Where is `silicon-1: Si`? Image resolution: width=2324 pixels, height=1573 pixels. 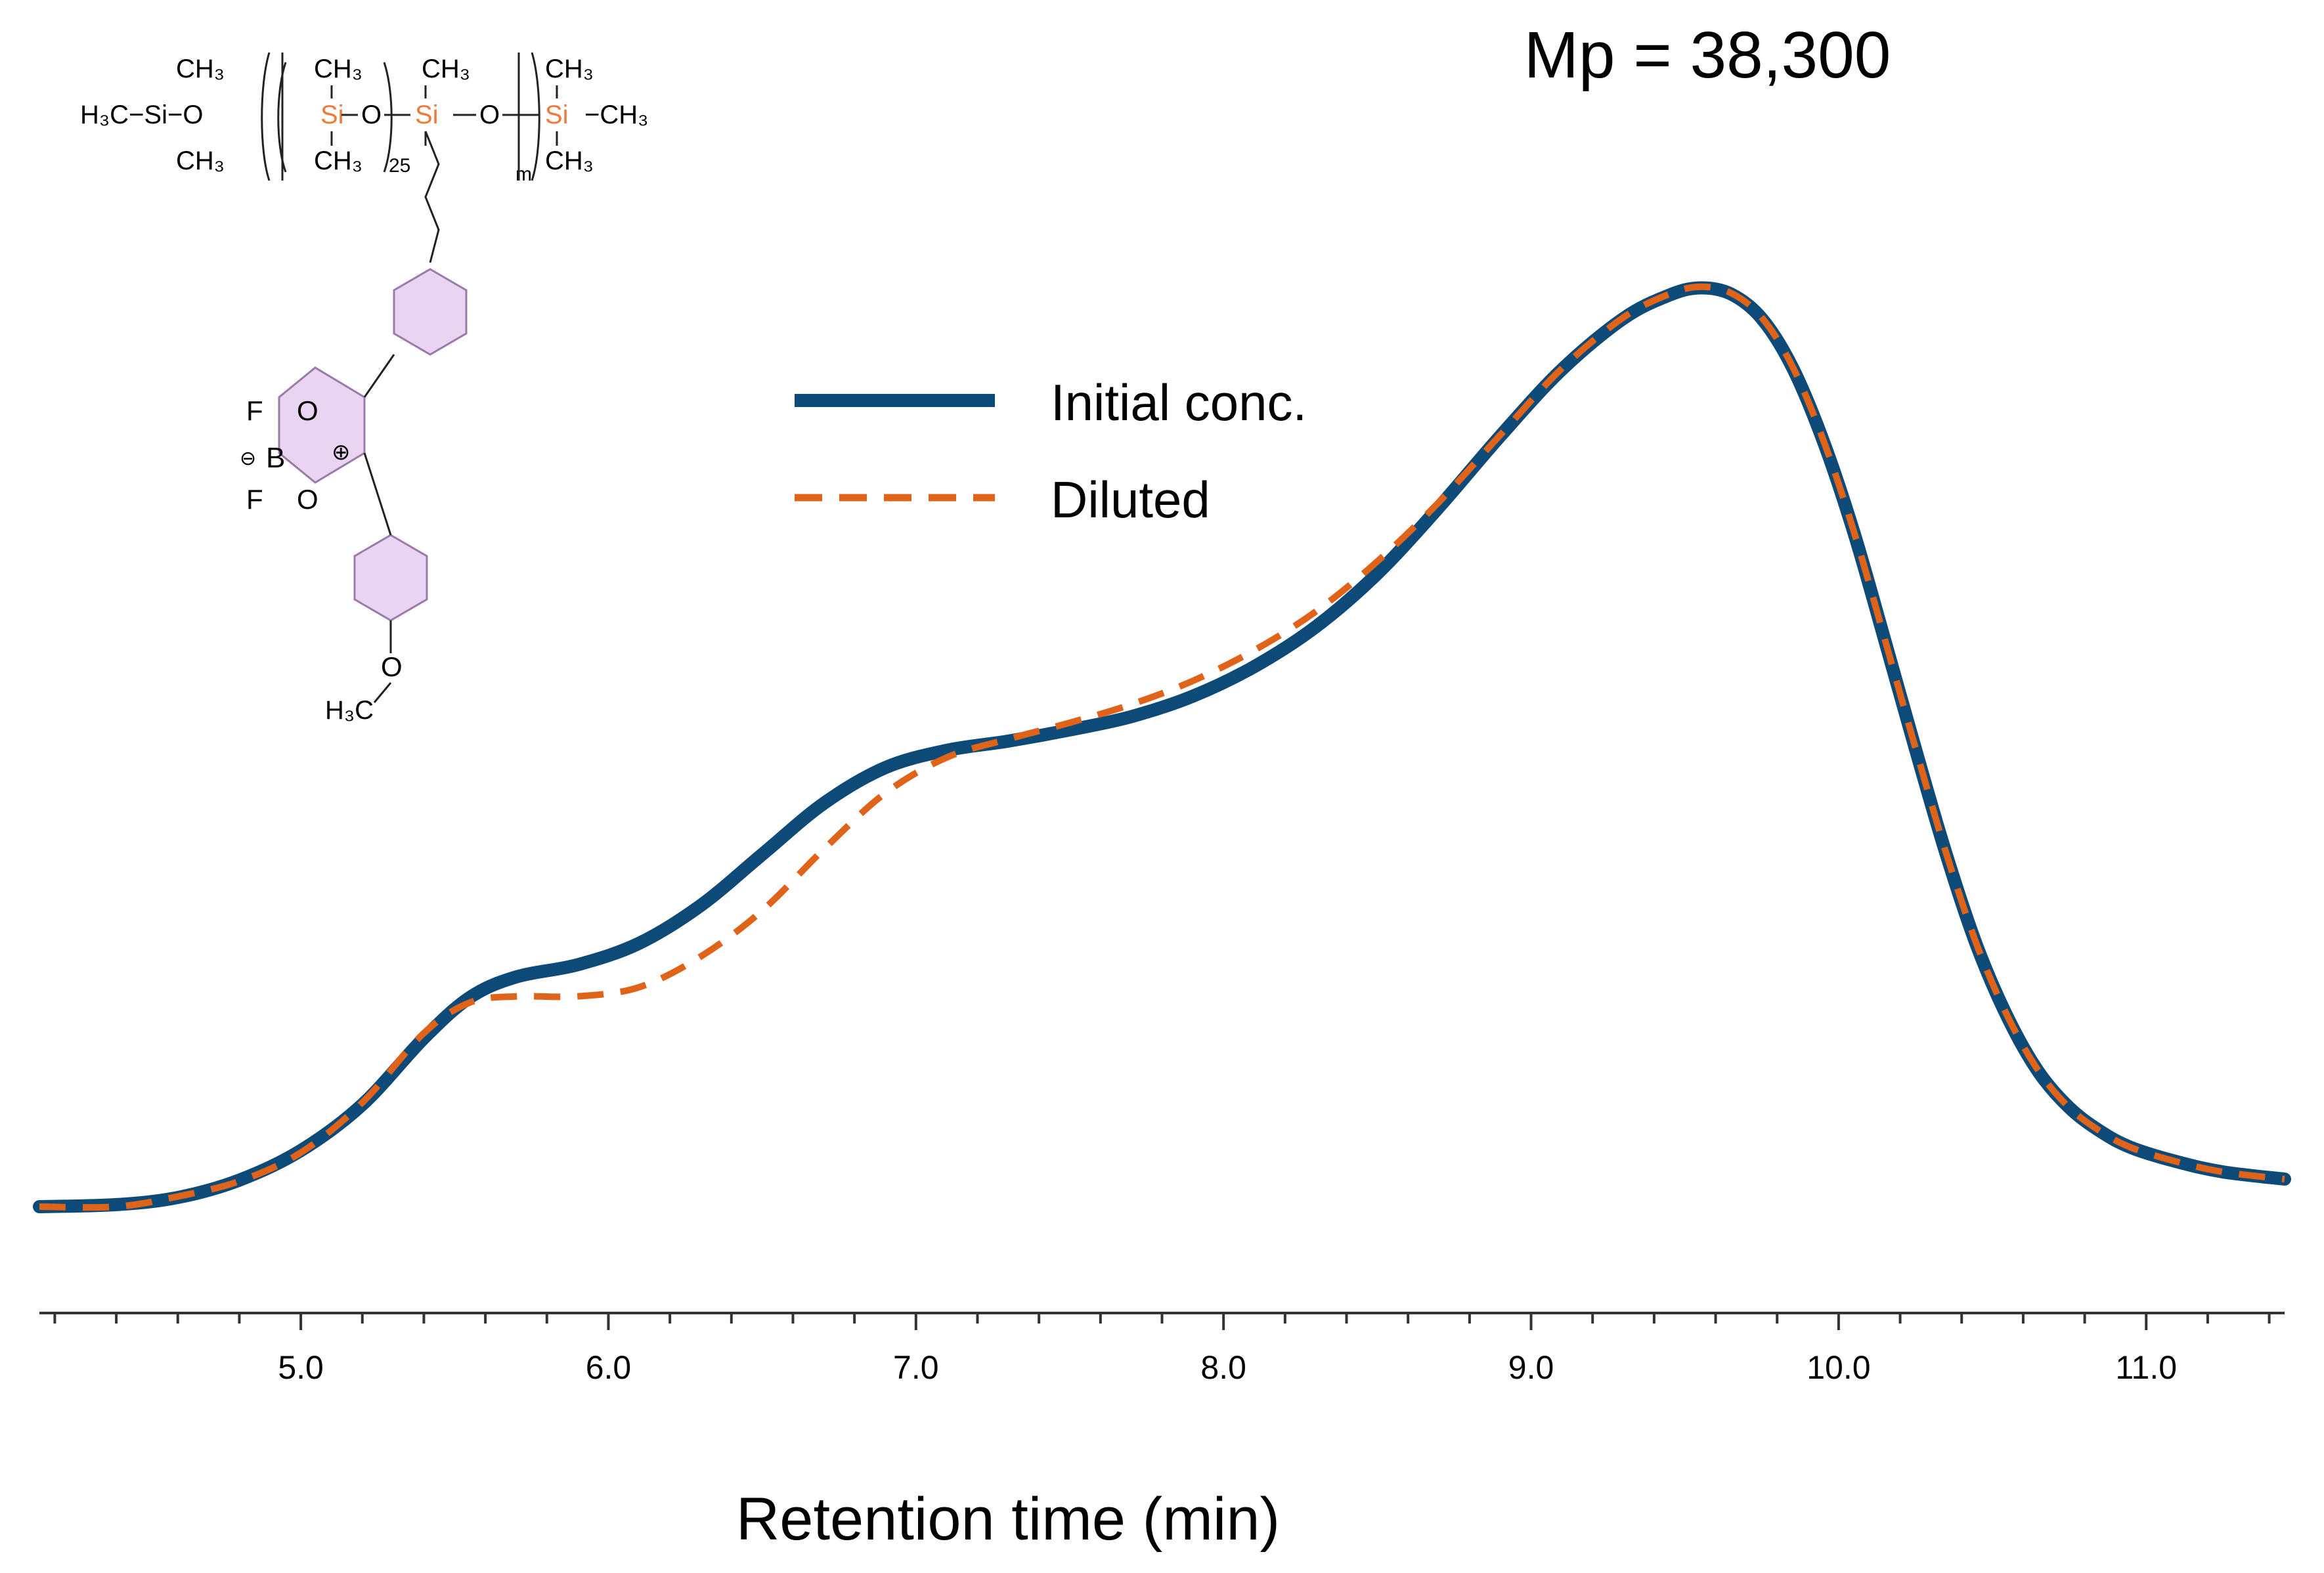
silicon-1: Si is located at coordinates (332, 115).